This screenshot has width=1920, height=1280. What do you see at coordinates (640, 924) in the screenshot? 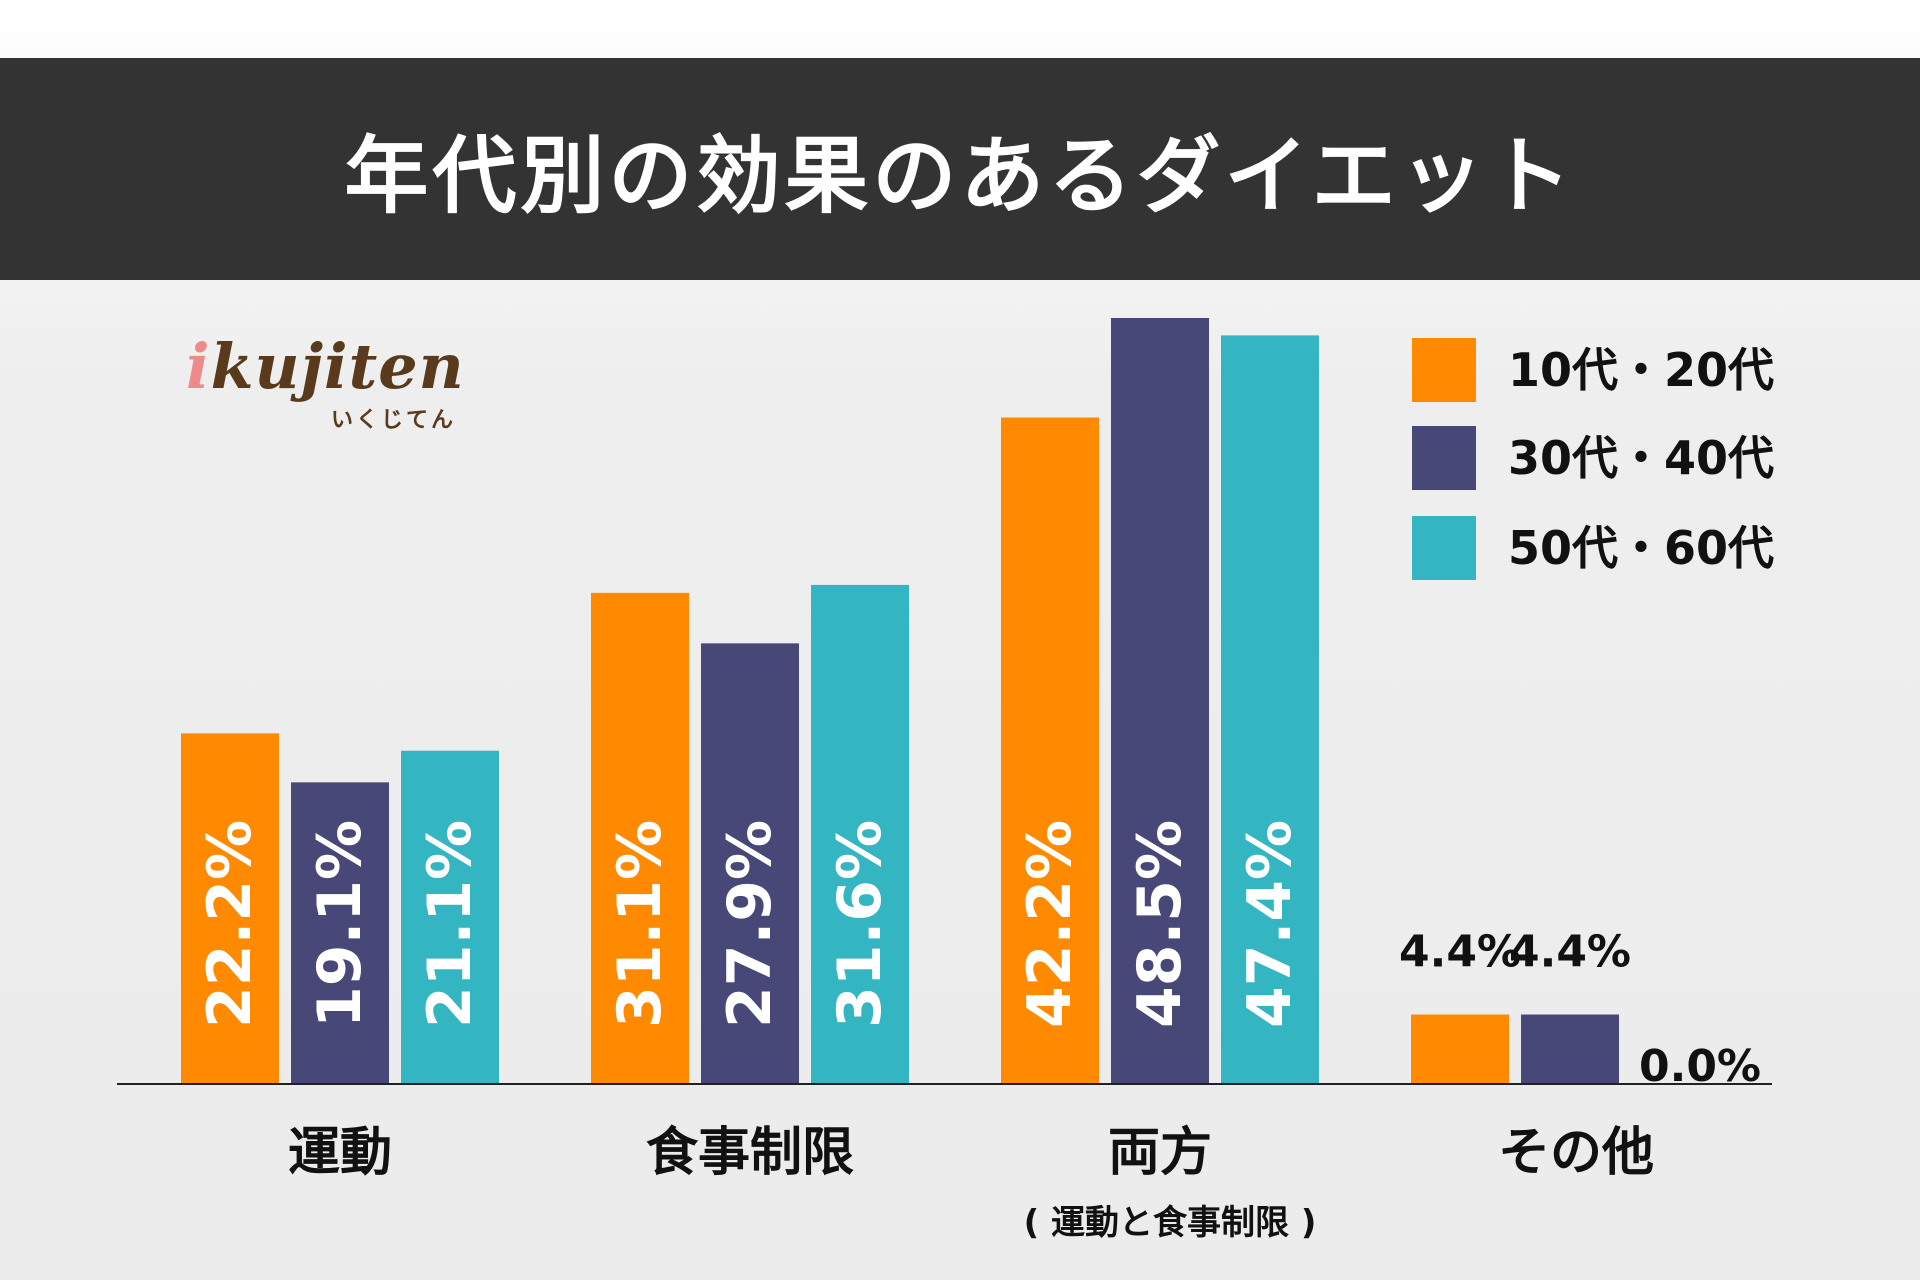
I see `value-label-1-0: 31.1%` at bounding box center [640, 924].